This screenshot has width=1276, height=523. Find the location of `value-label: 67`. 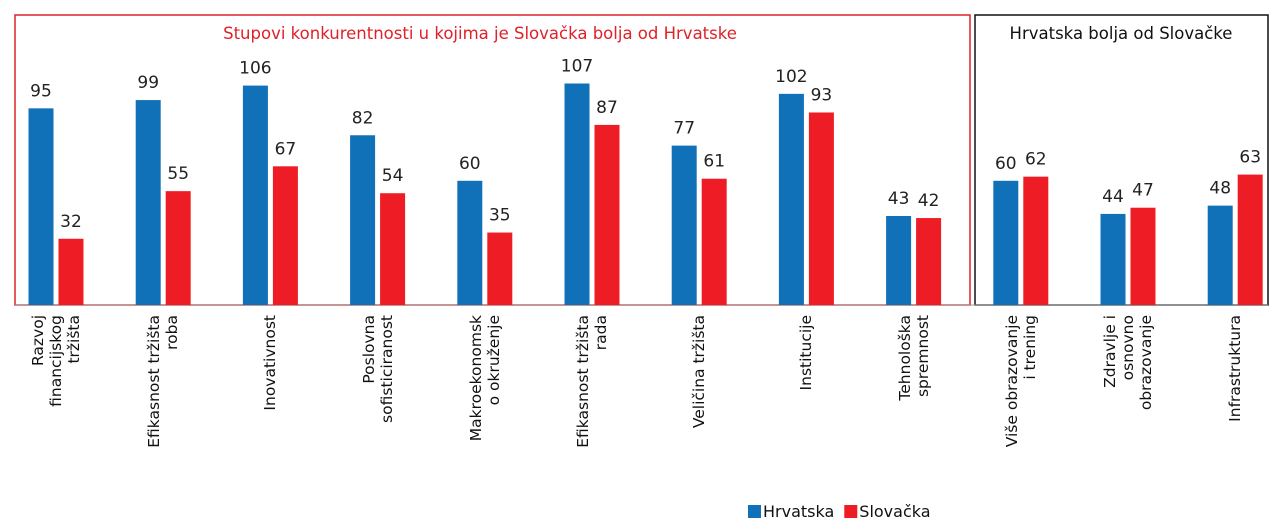

value-label: 67 is located at coordinates (286, 149).